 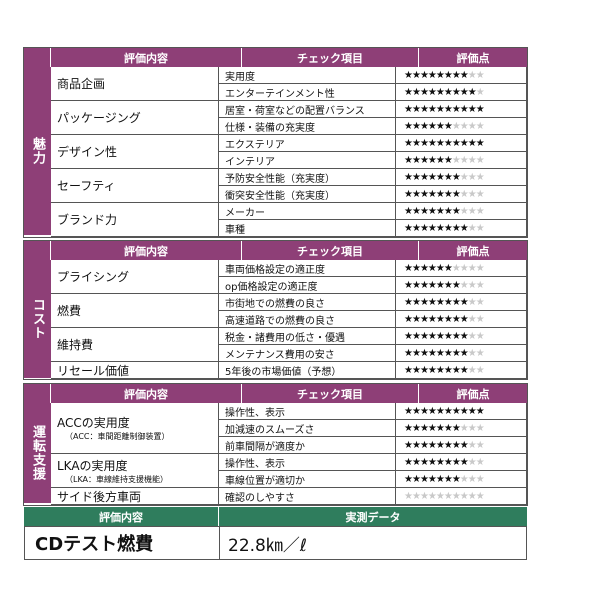 I want to click on item-cell: パッケージング, so click(x=134, y=118).